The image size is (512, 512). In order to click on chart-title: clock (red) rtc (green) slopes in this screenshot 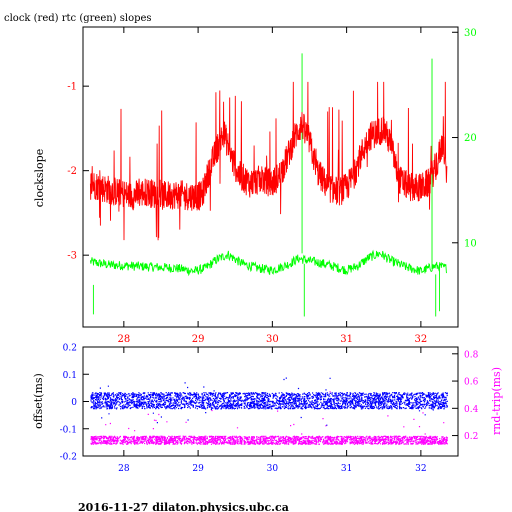, I will do `click(78, 18)`.